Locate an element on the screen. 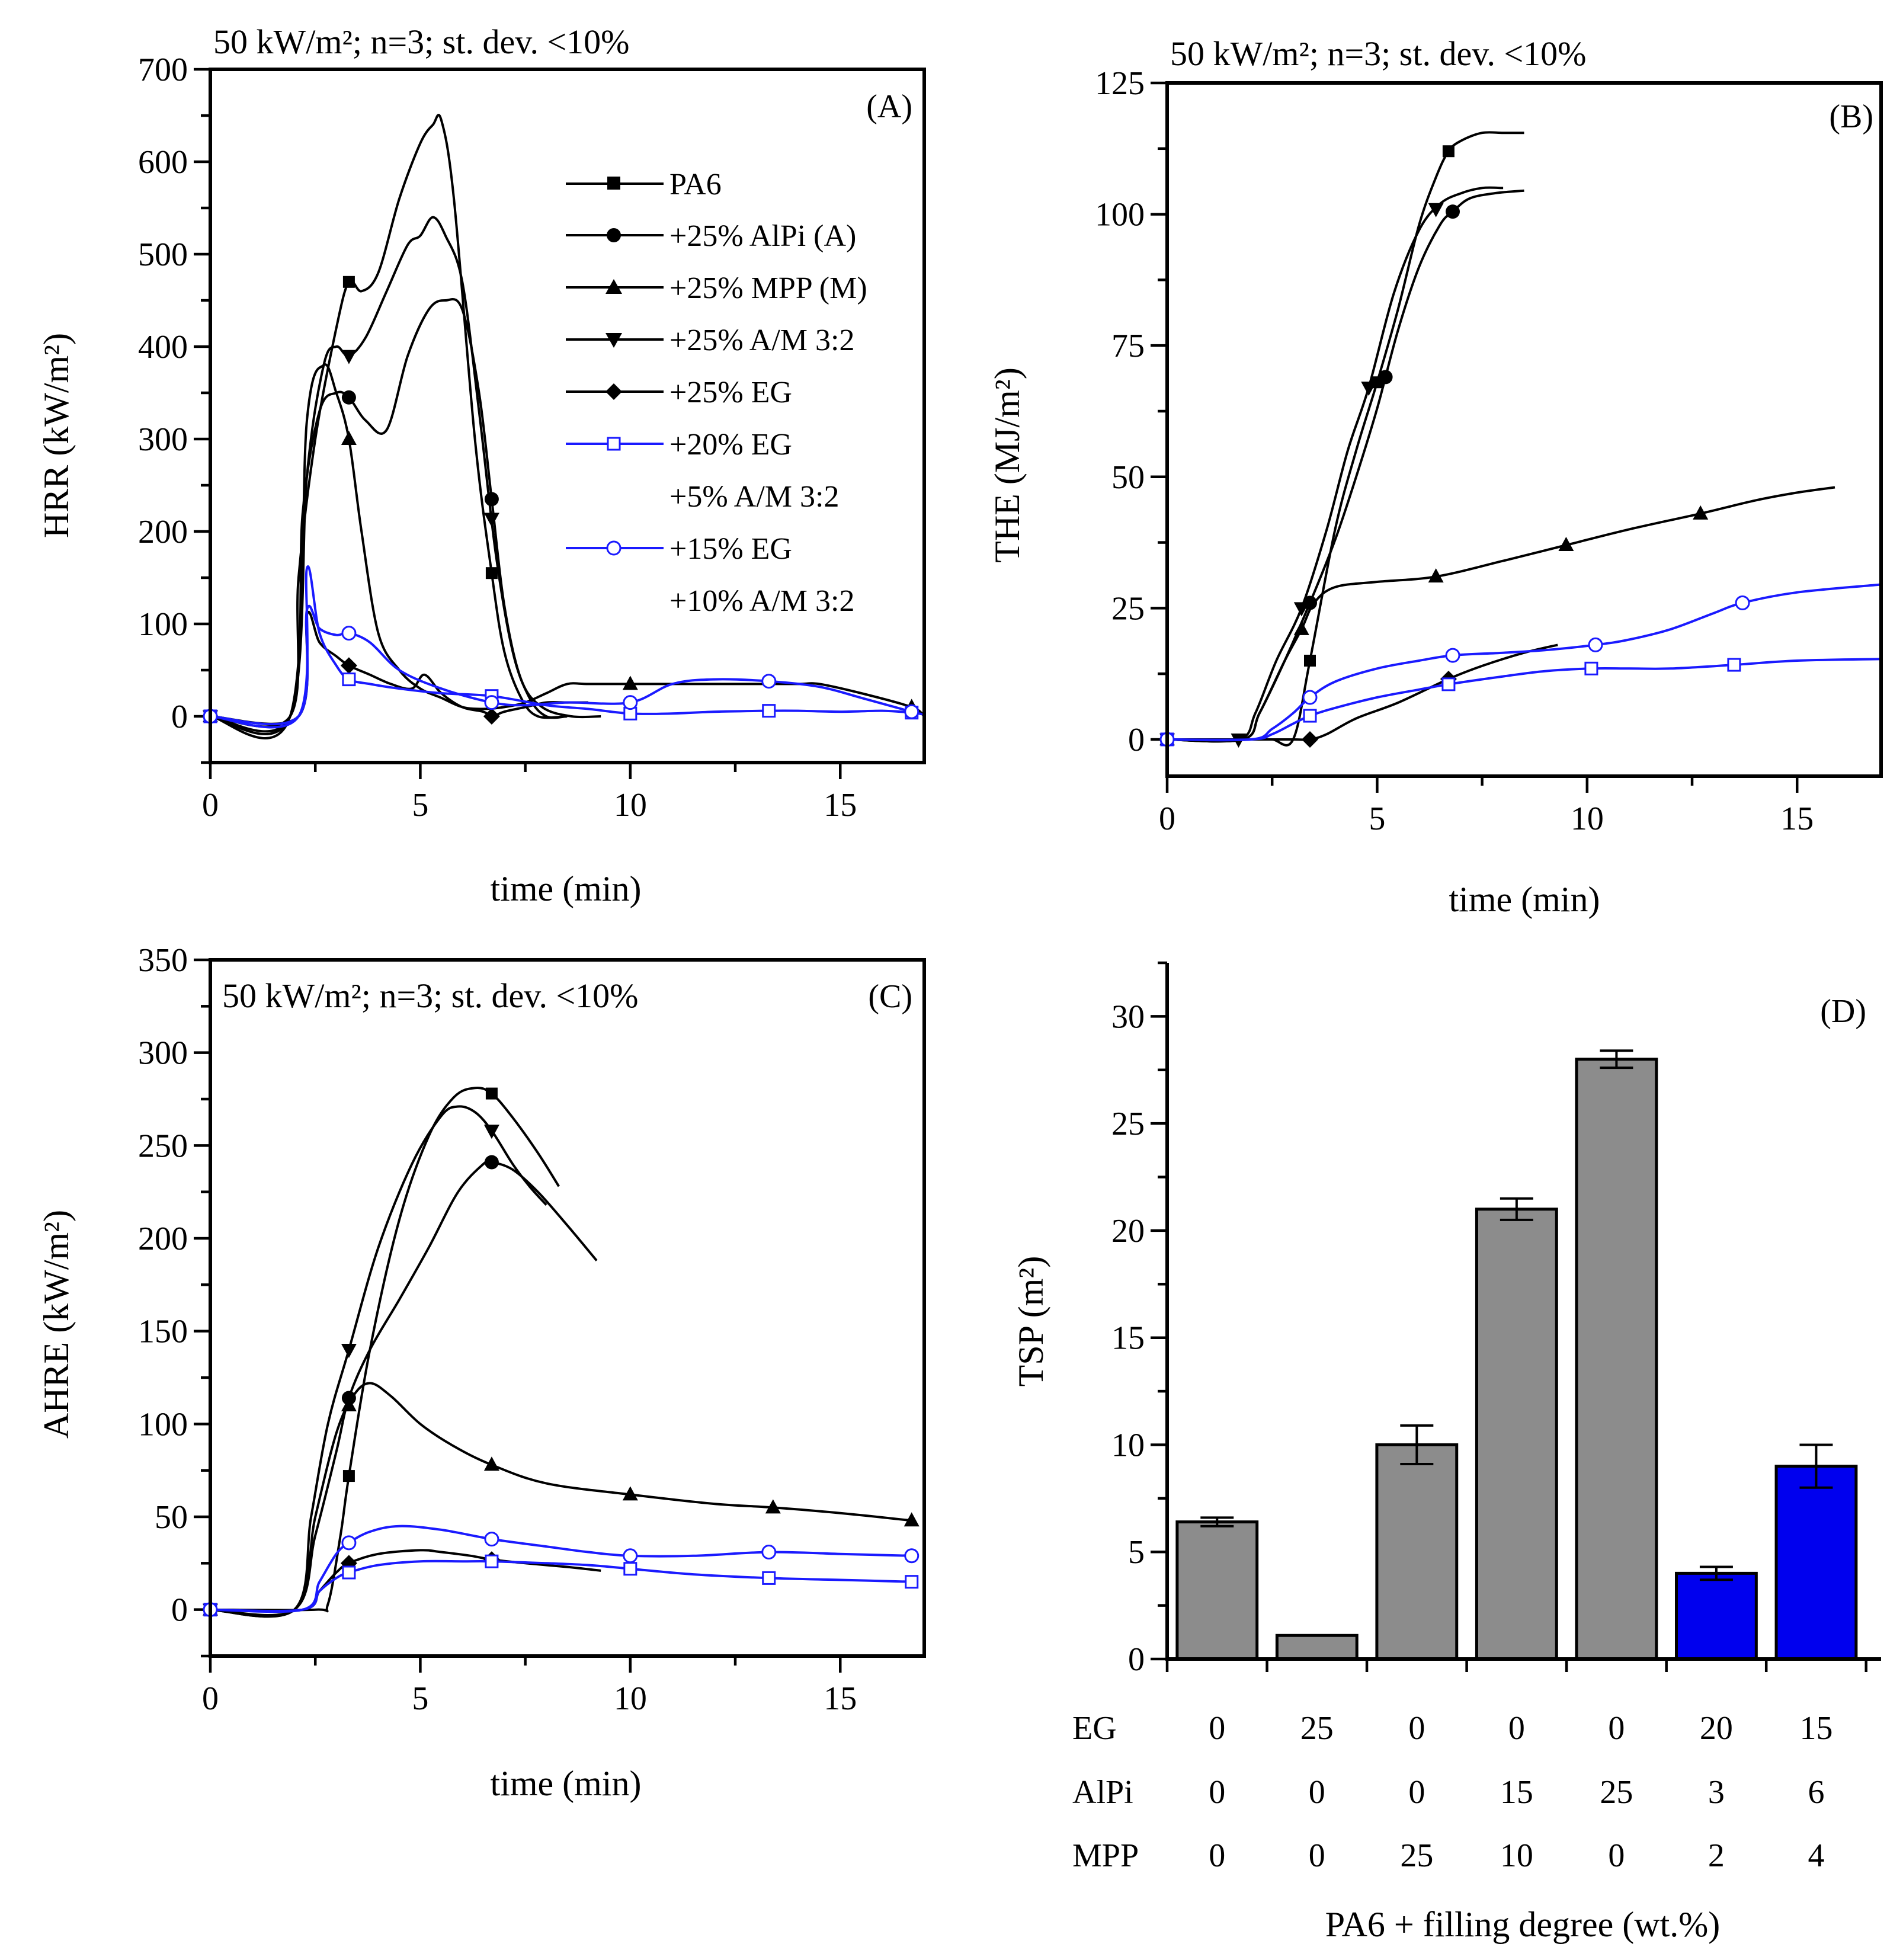 The image size is (1903, 1960). composition-mpp-value: 25 is located at coordinates (1416, 1855).